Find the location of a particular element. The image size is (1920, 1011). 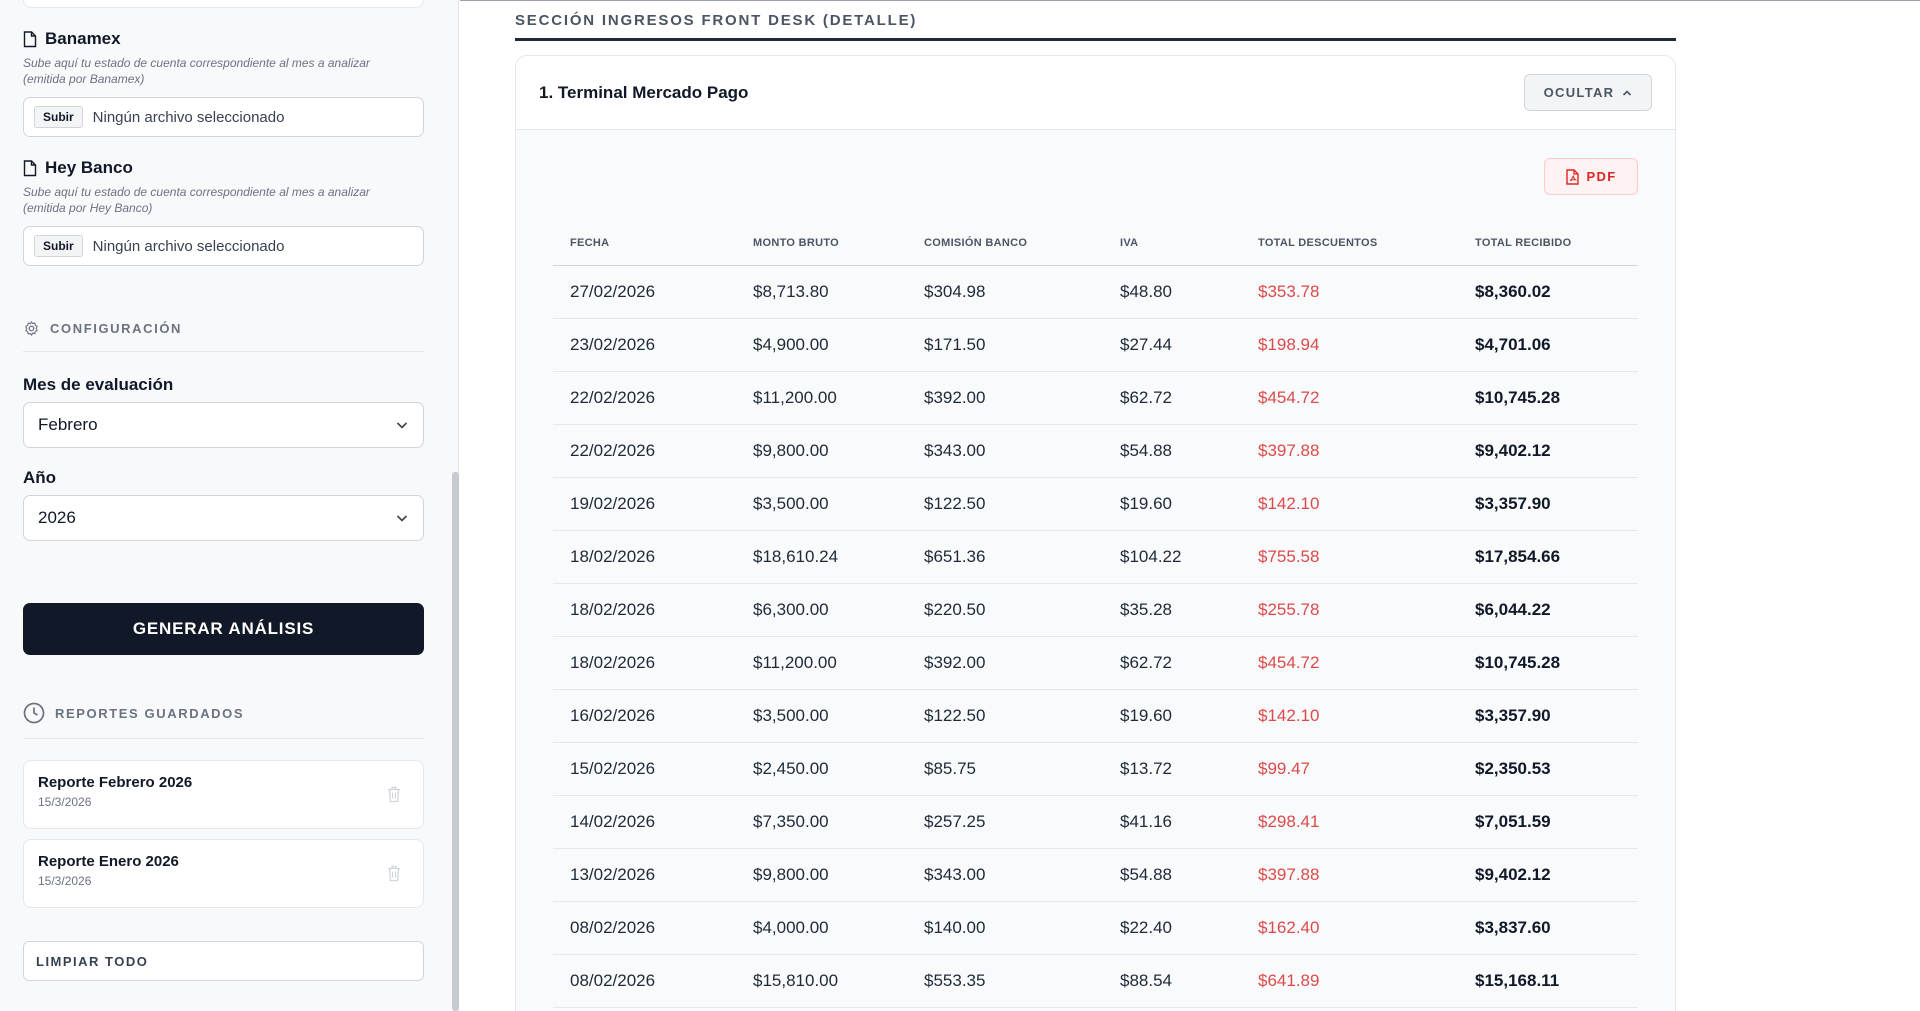

total-discounts-cell: $142.10 is located at coordinates (1349, 504).